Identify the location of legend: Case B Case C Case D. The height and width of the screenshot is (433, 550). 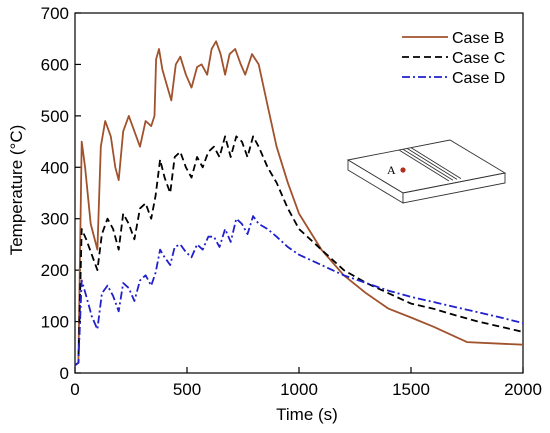
(453, 58).